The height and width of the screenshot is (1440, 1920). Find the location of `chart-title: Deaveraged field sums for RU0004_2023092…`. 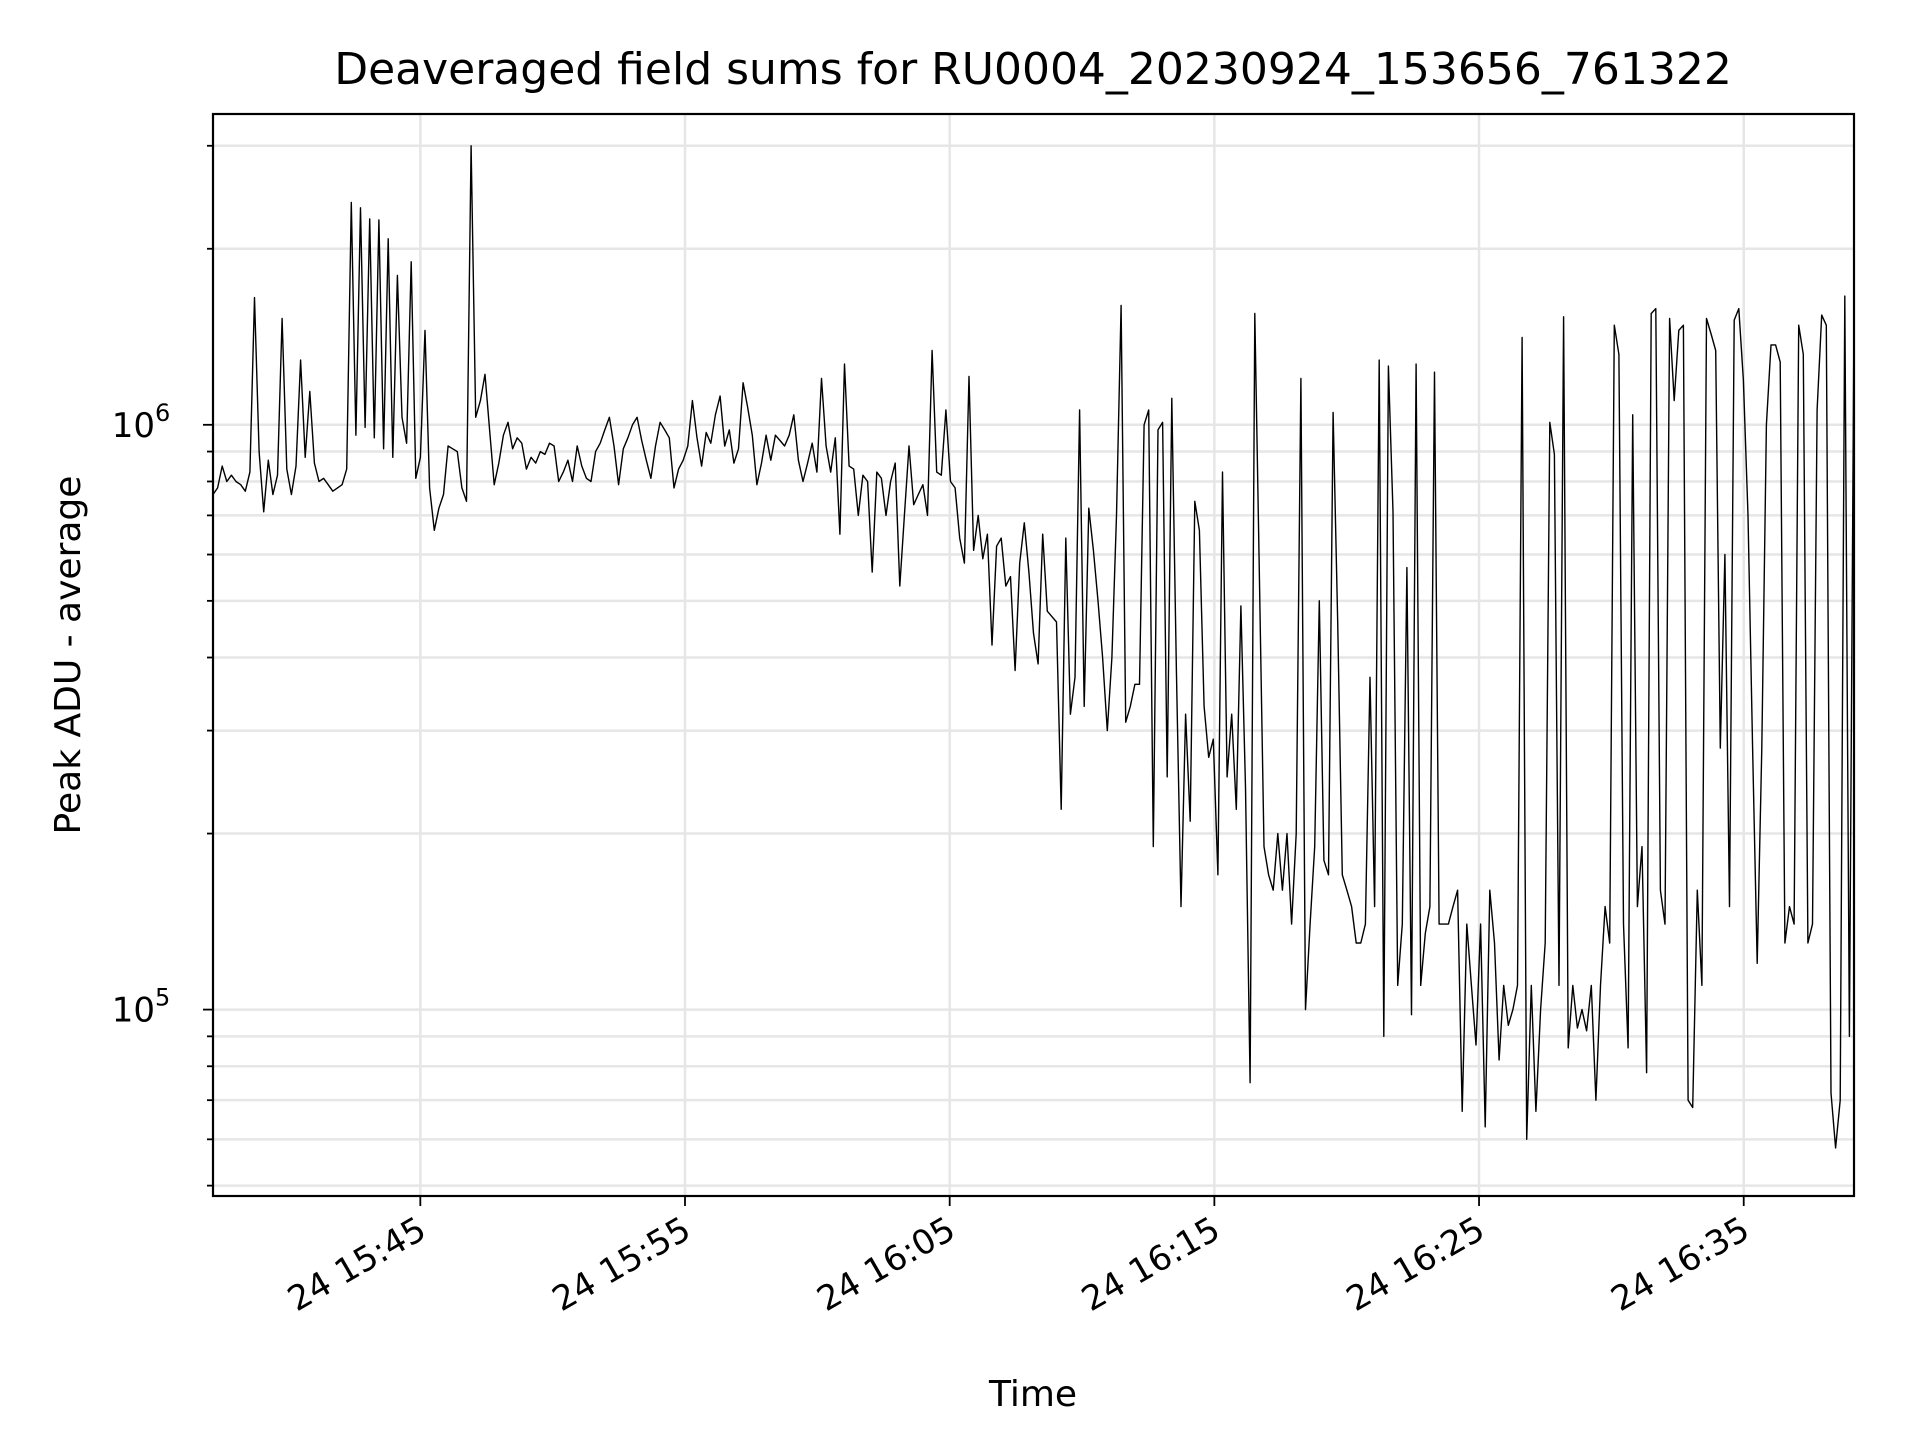

chart-title: Deaveraged field sums for RU0004_2023092… is located at coordinates (1033, 69).